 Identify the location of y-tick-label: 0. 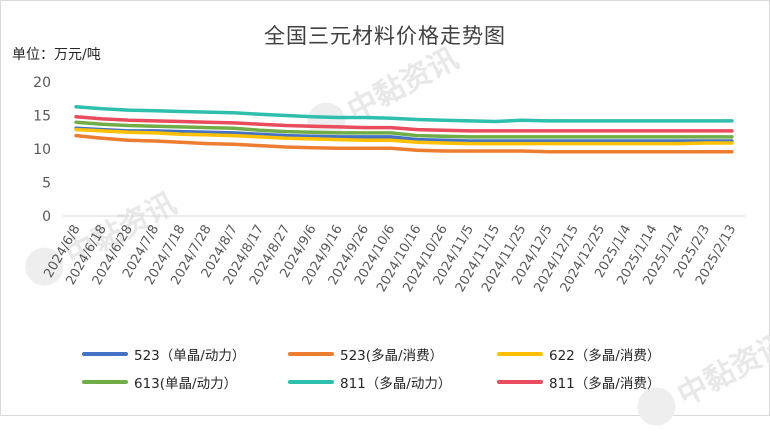
(46, 217).